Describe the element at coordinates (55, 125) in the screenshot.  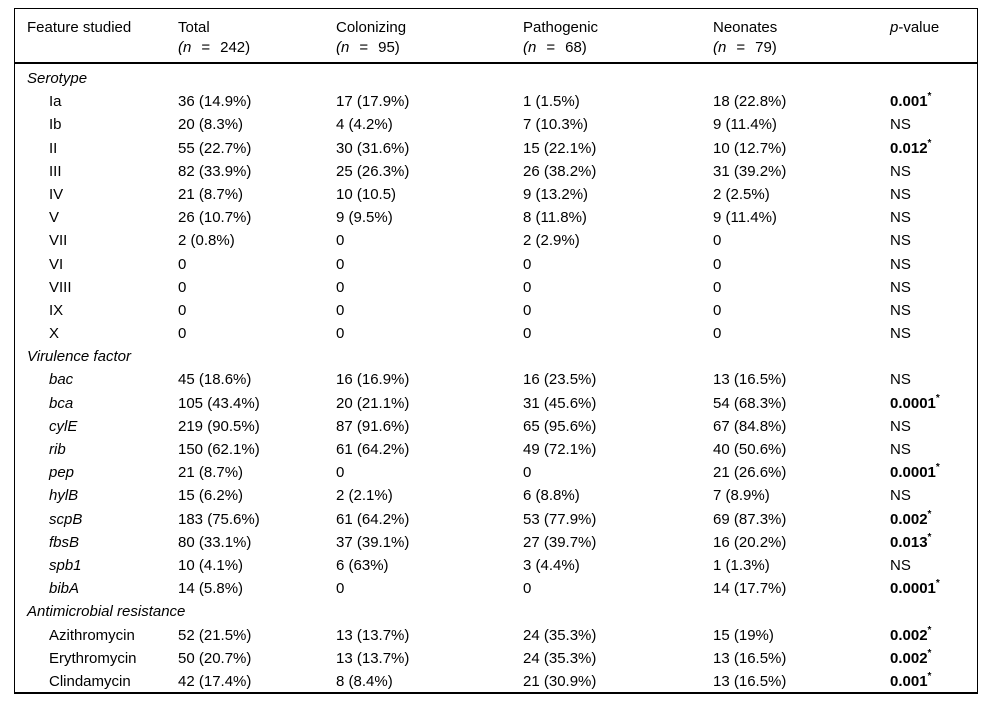
I see `feature-label: Ib` at that location.